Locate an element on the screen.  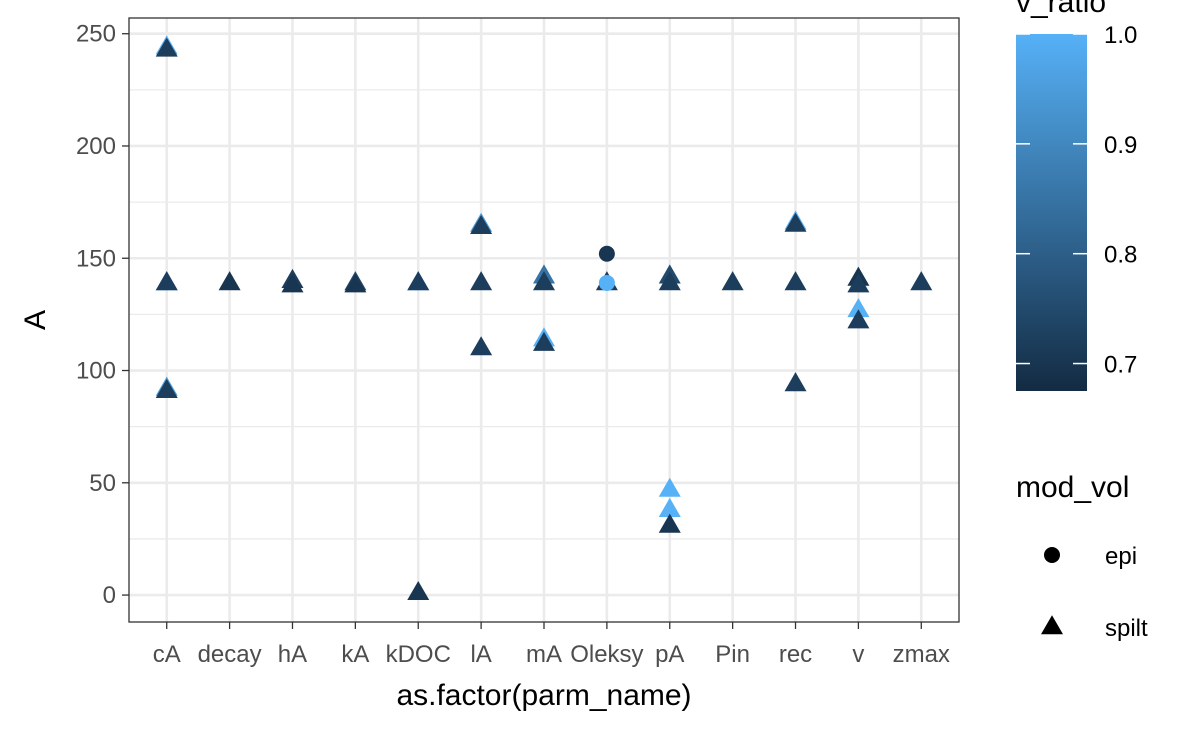
color-bar-ticks: 0.7 0.8 0.9 1.0 is located at coordinates (1076, 200).